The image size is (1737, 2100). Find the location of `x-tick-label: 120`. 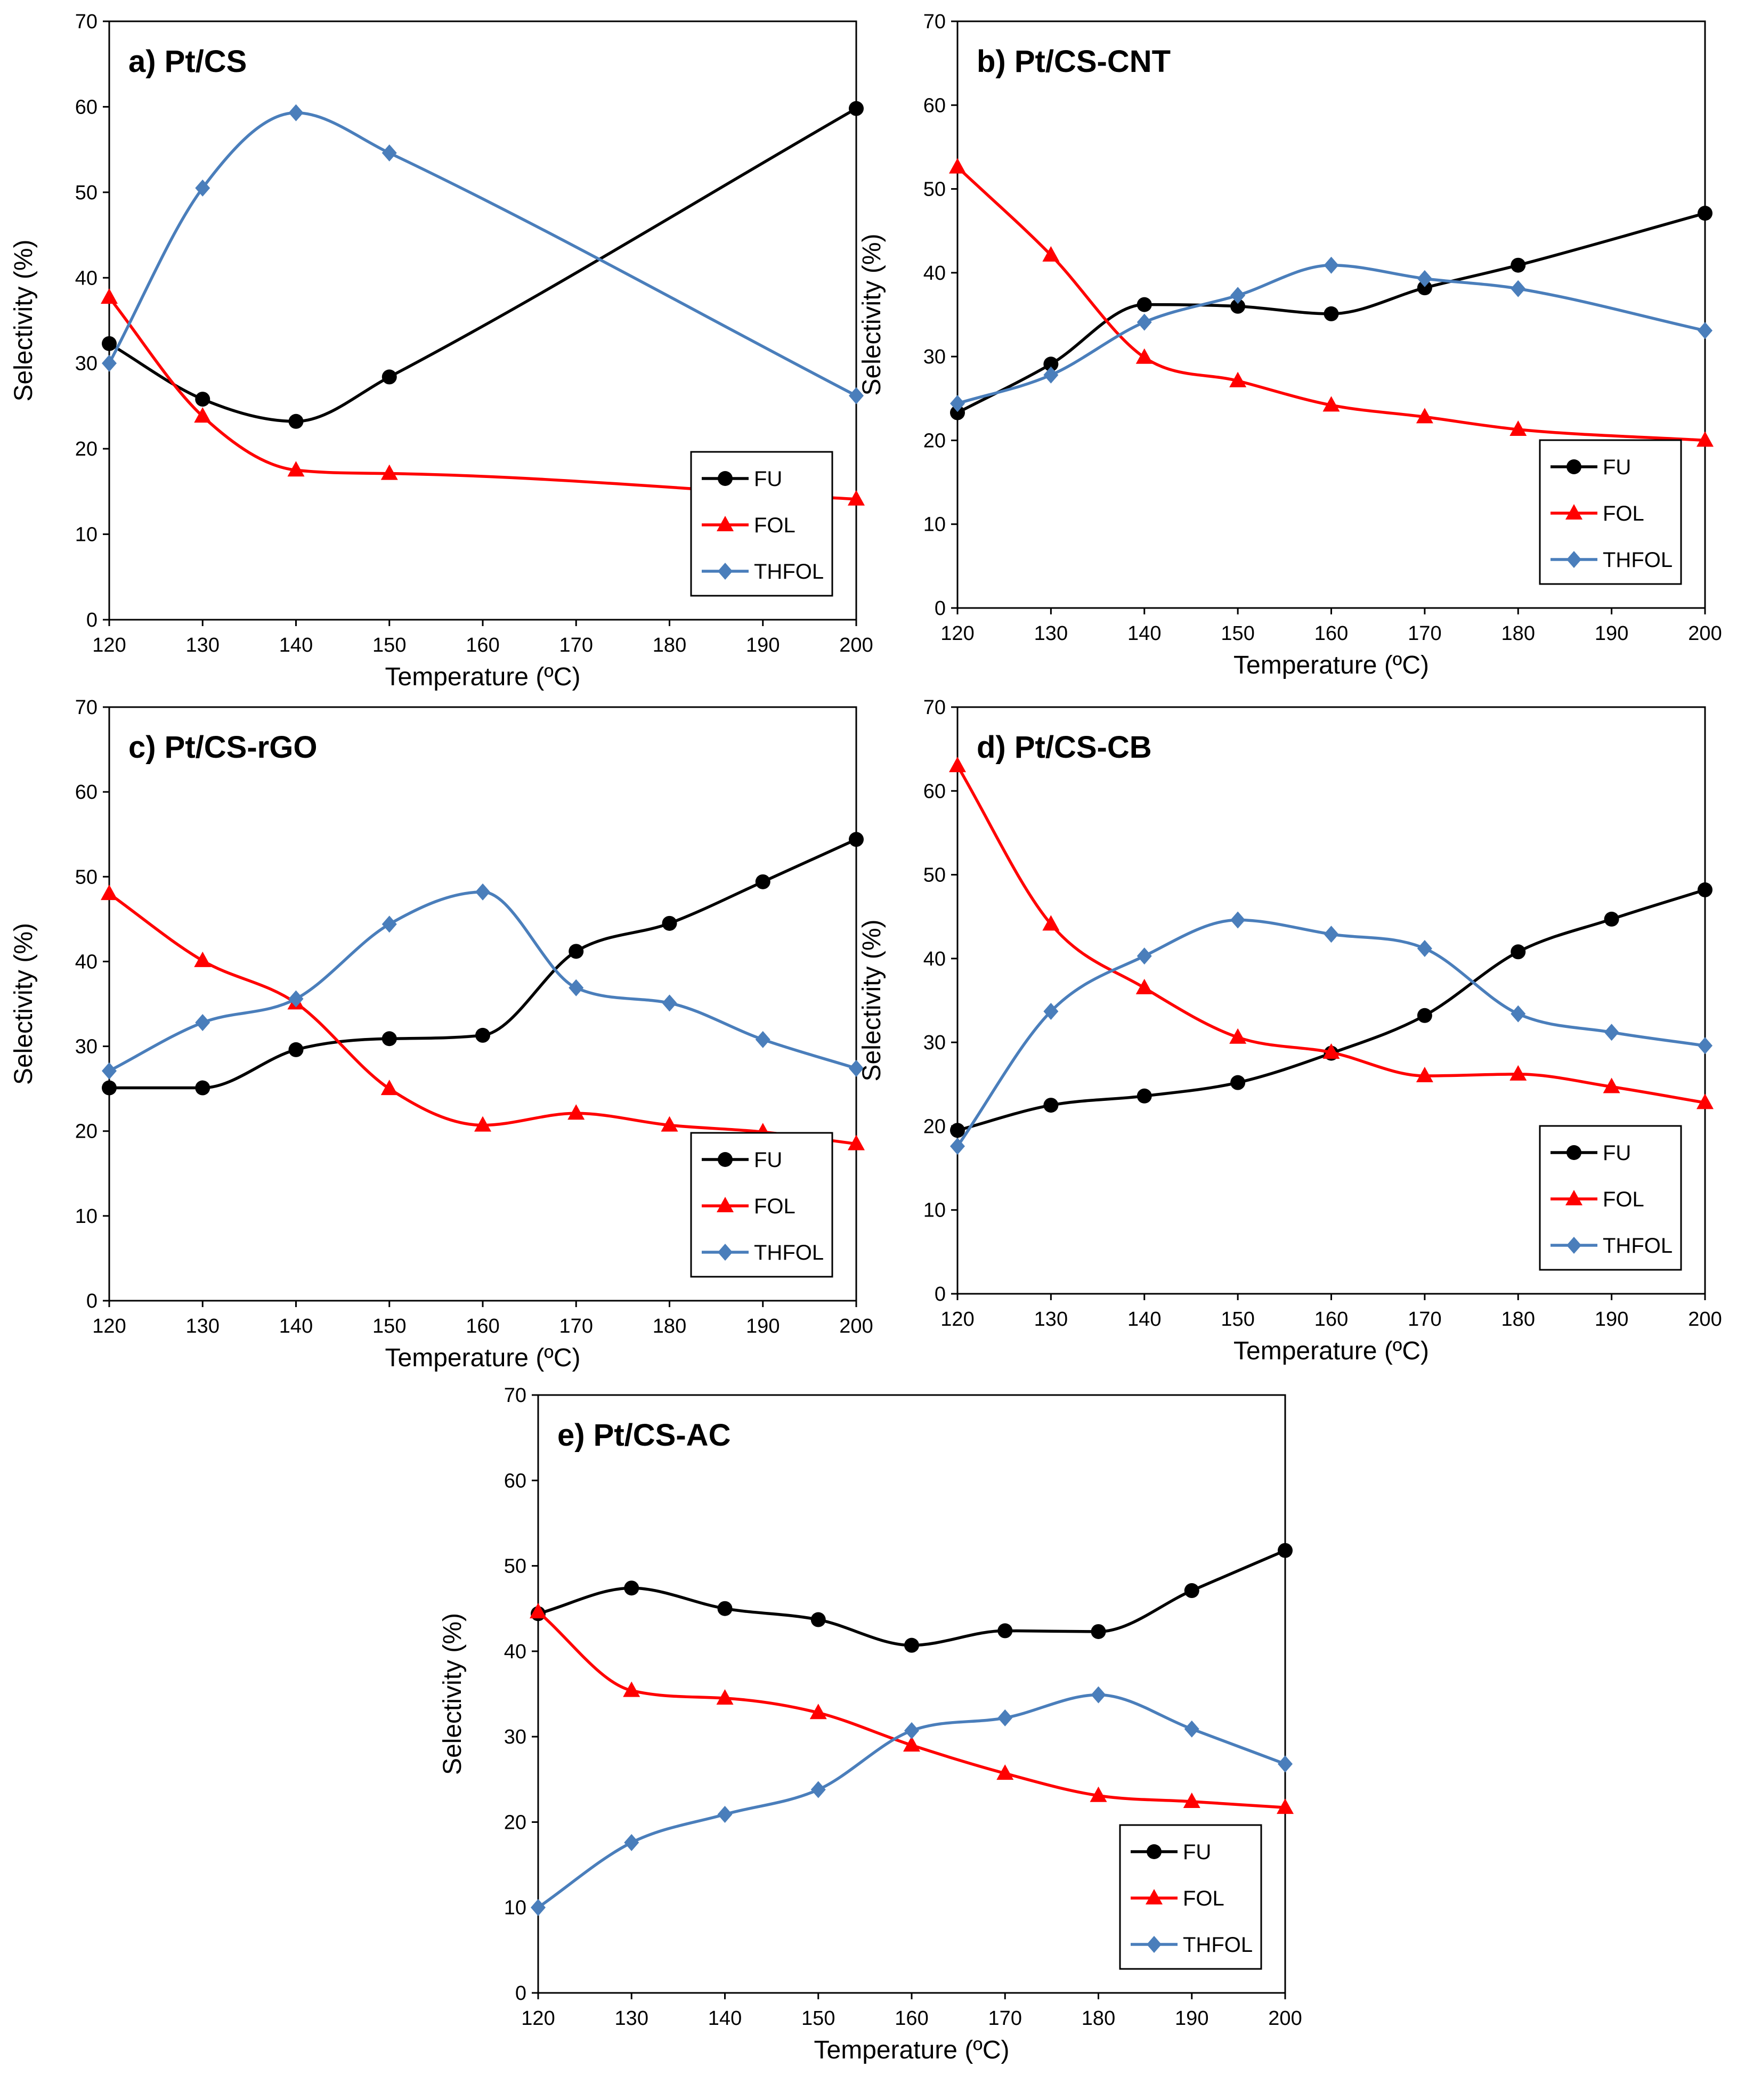

x-tick-label: 120 is located at coordinates (109, 1326).